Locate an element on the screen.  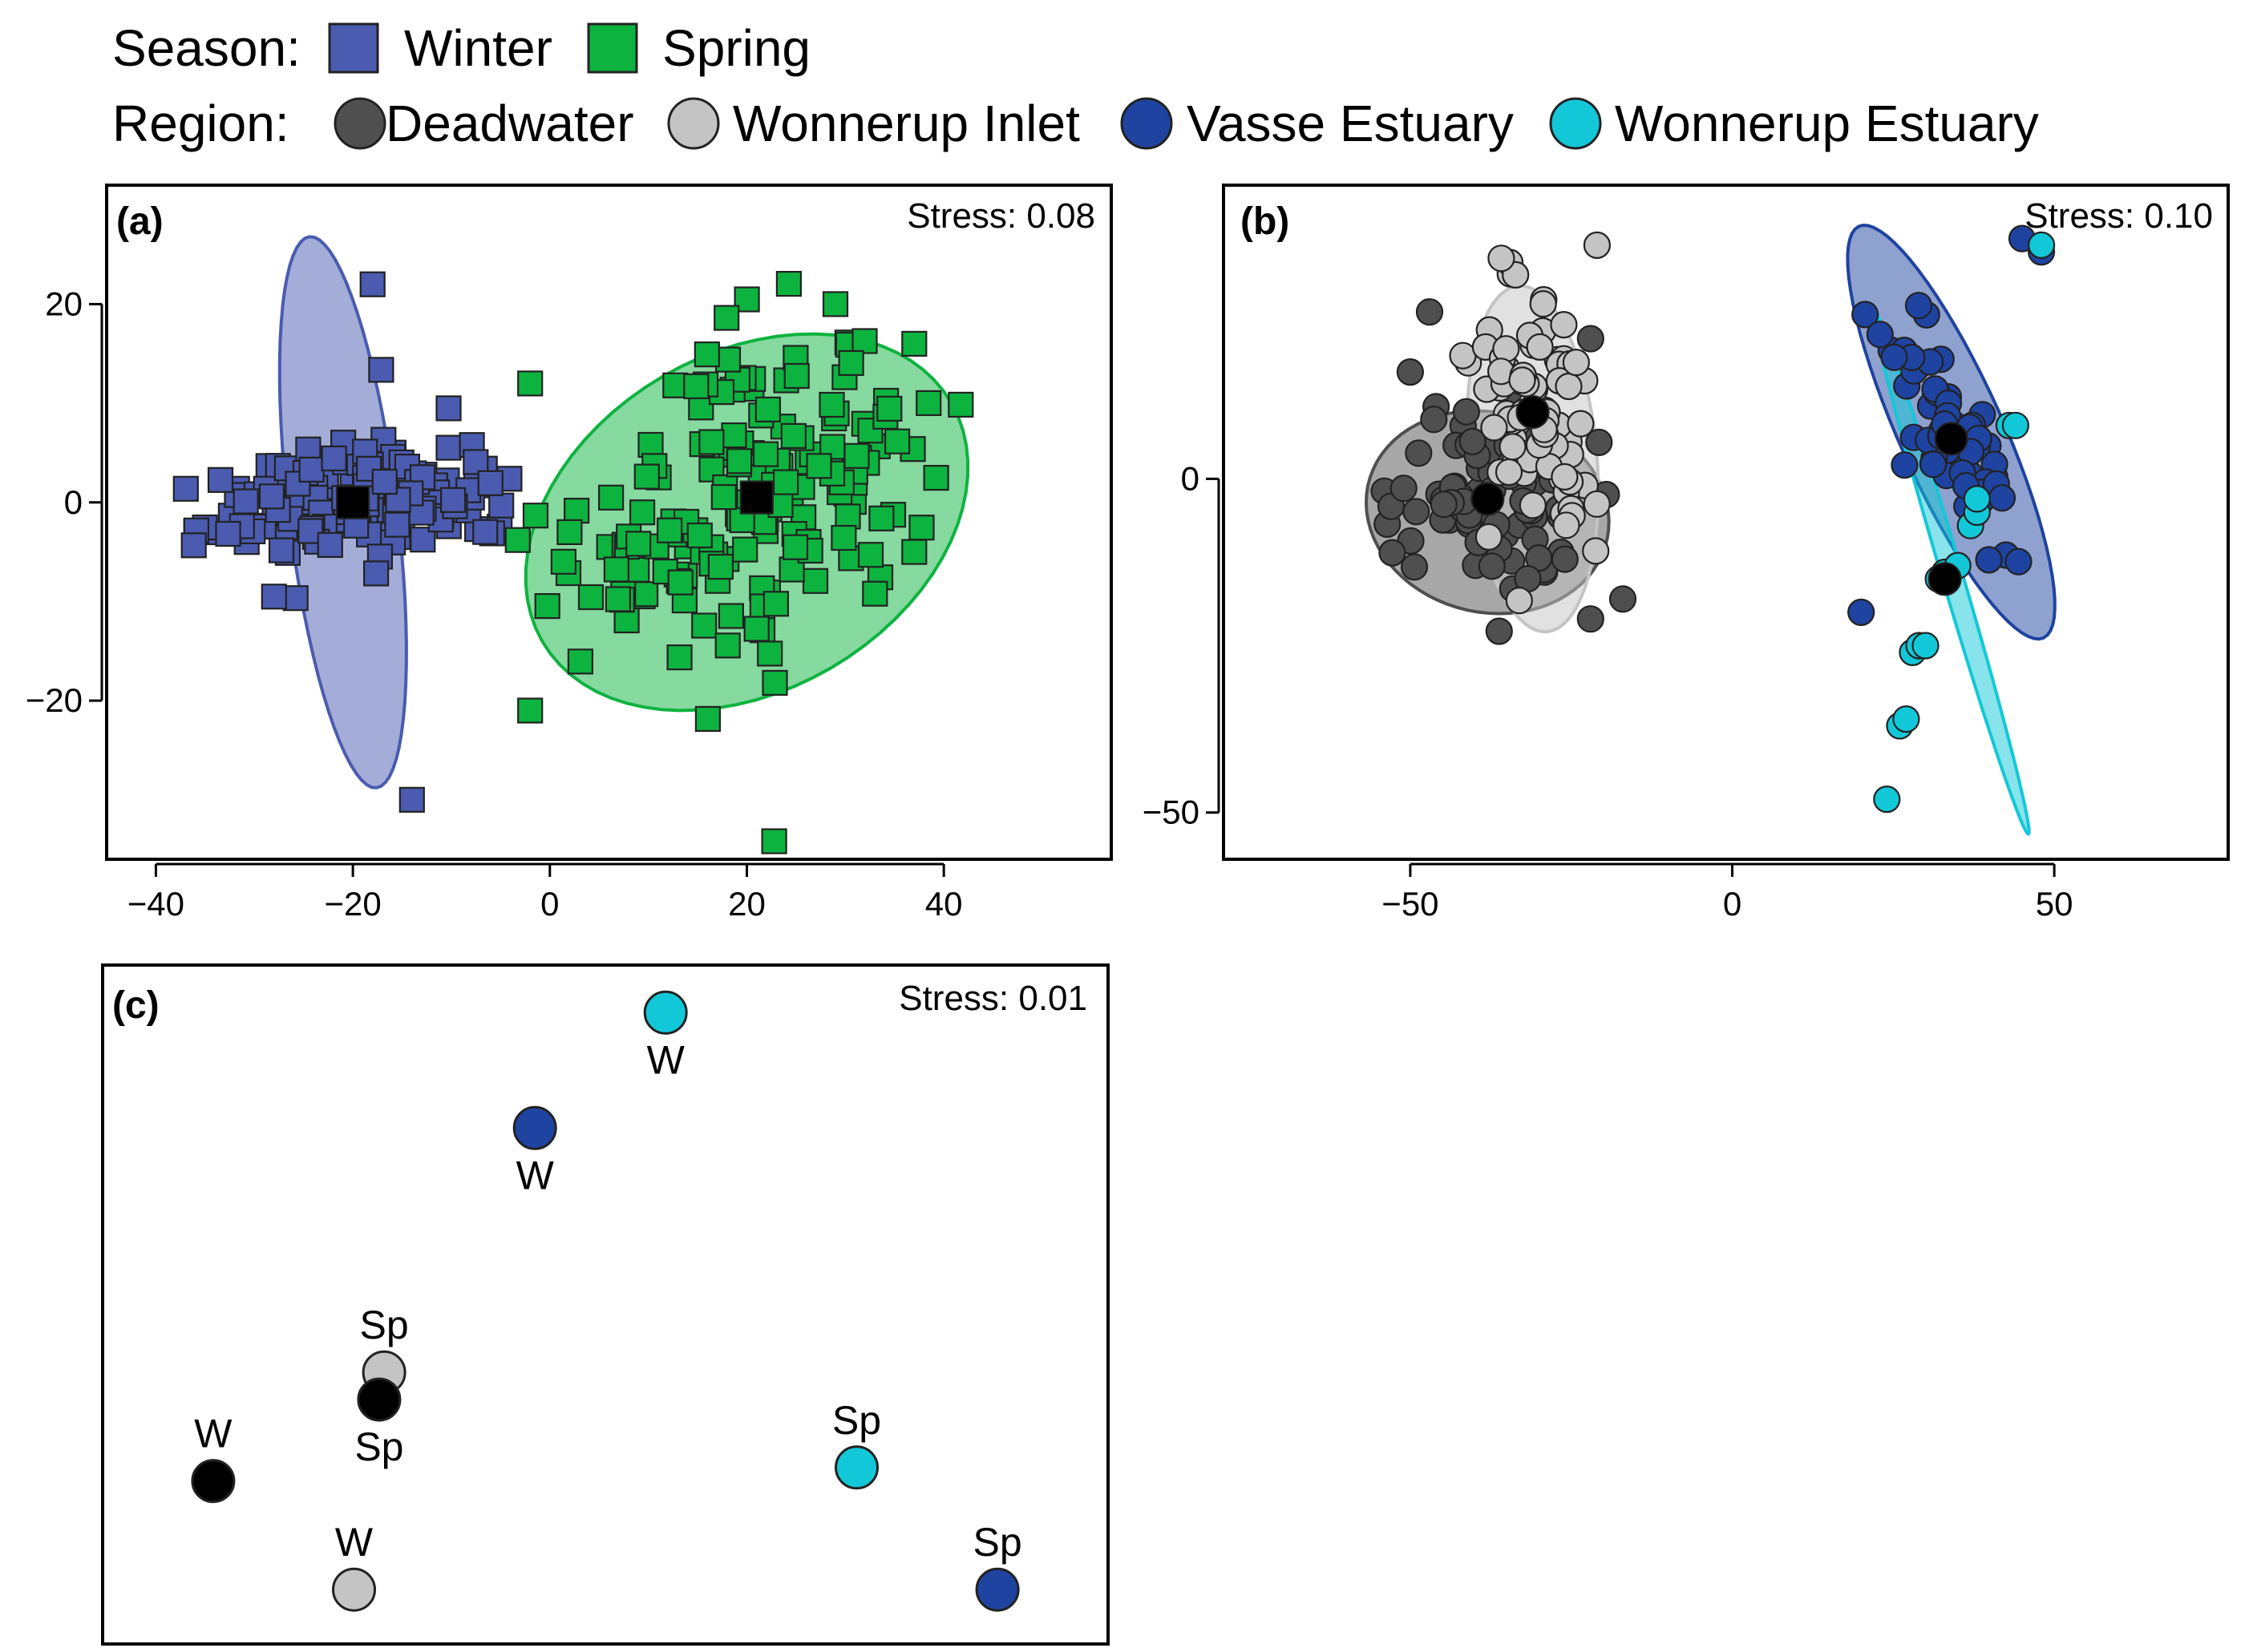
panel-c-point-deadwater-w is located at coordinates (213, 1481).